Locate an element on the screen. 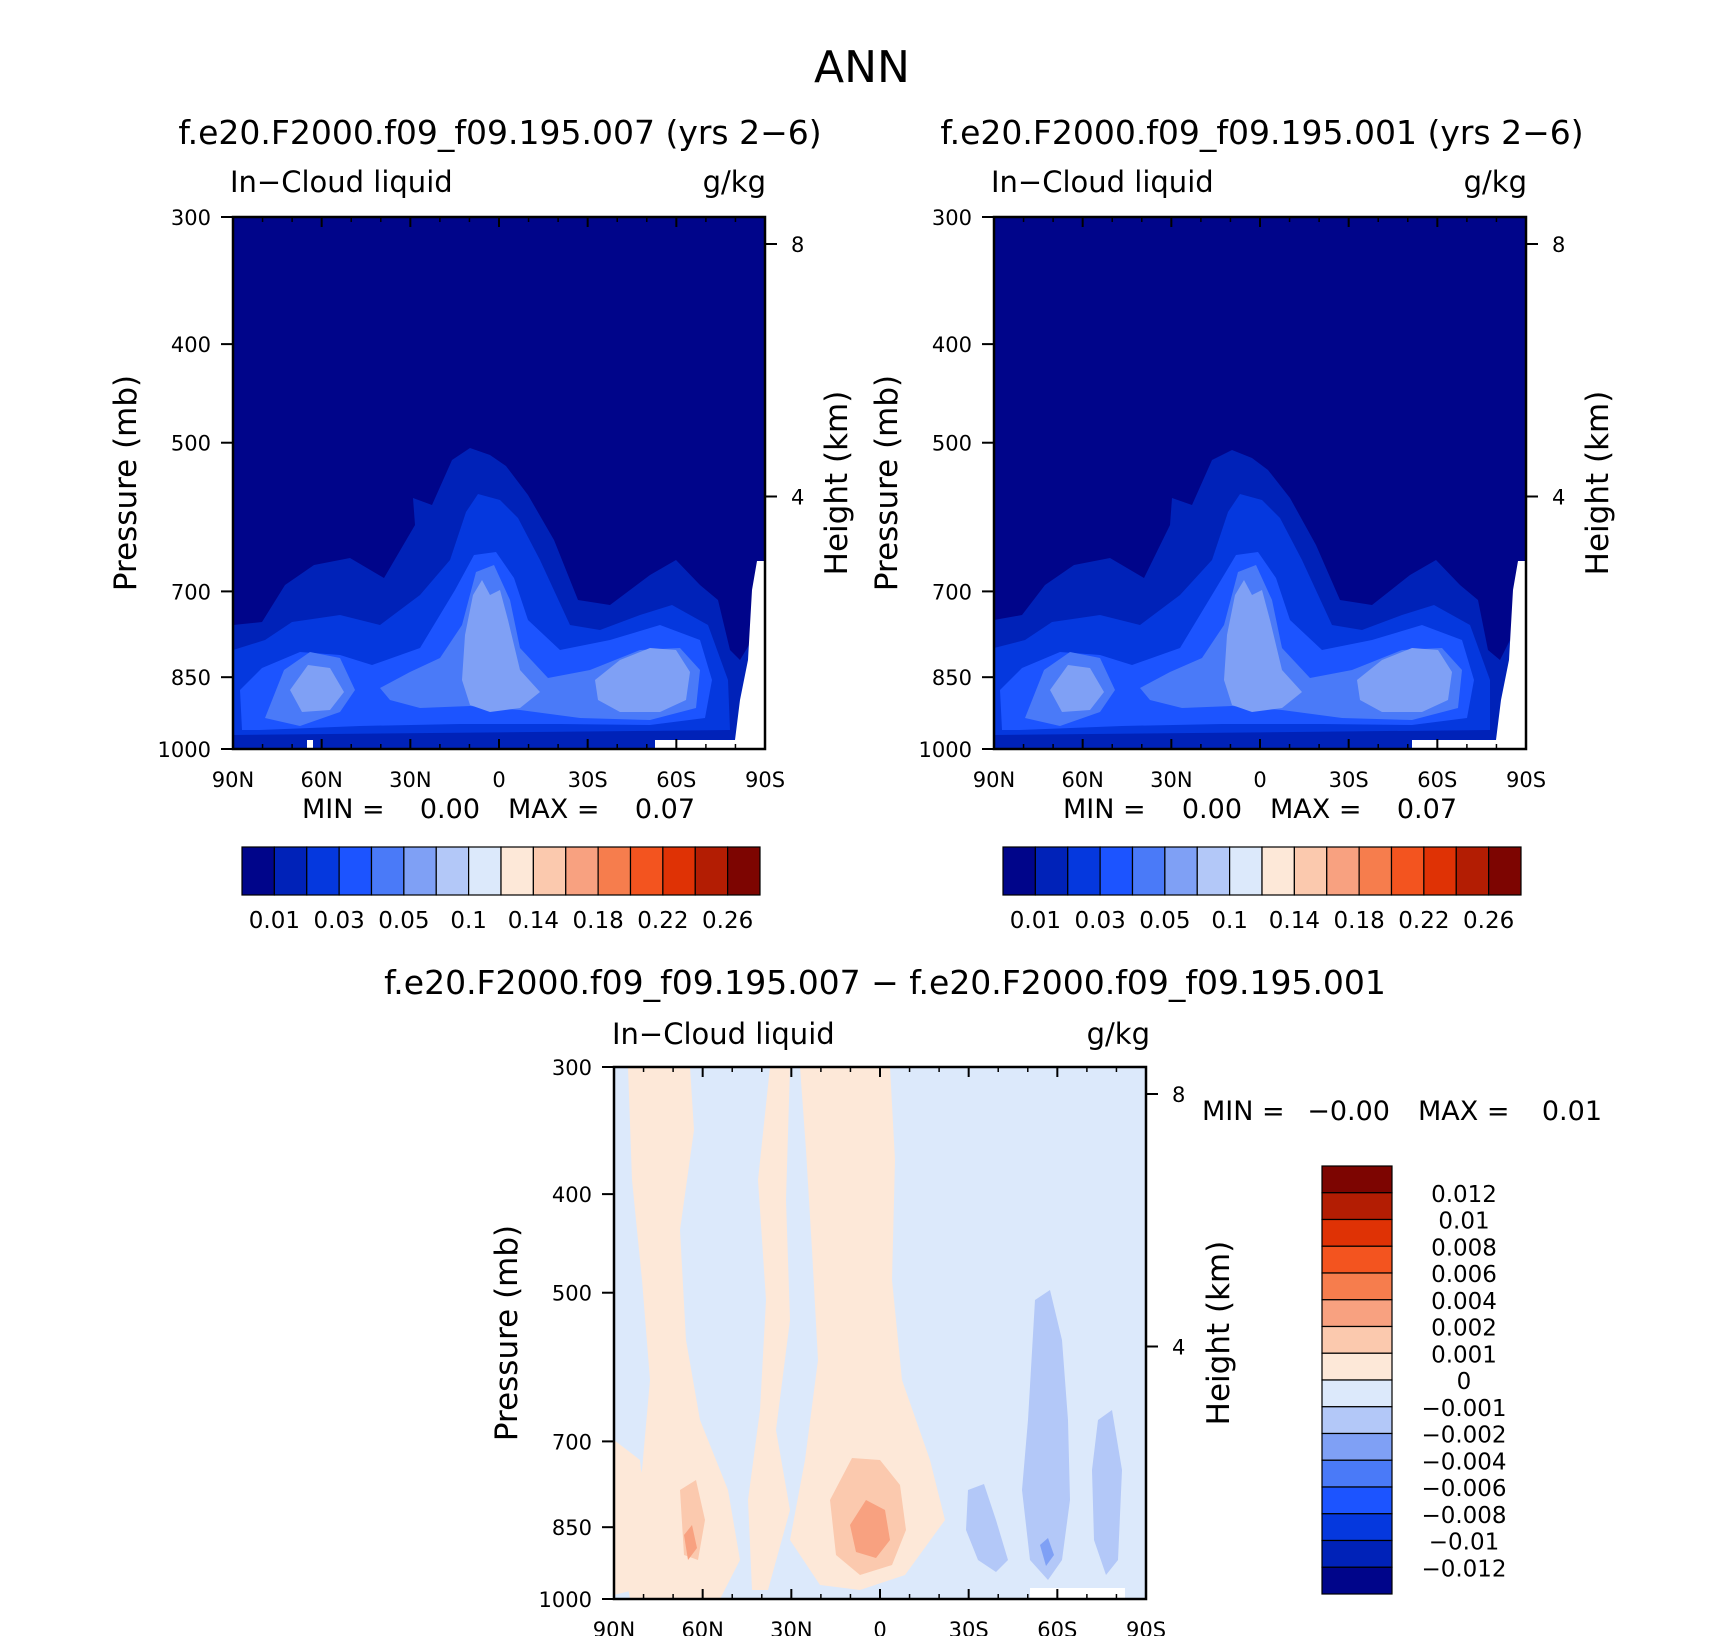 The height and width of the screenshot is (1636, 1710). panel-3-y2label: Height (km) is located at coordinates (1219, 1333).